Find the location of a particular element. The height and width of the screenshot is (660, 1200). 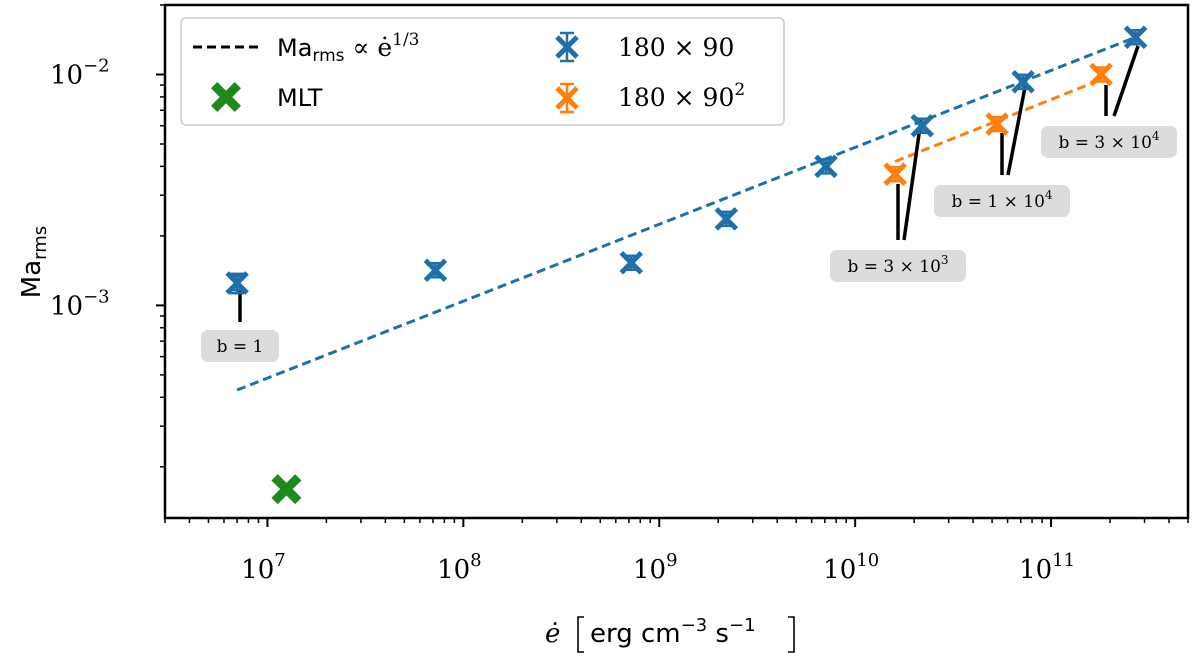

legend-mlt-marker is located at coordinates (226, 97).